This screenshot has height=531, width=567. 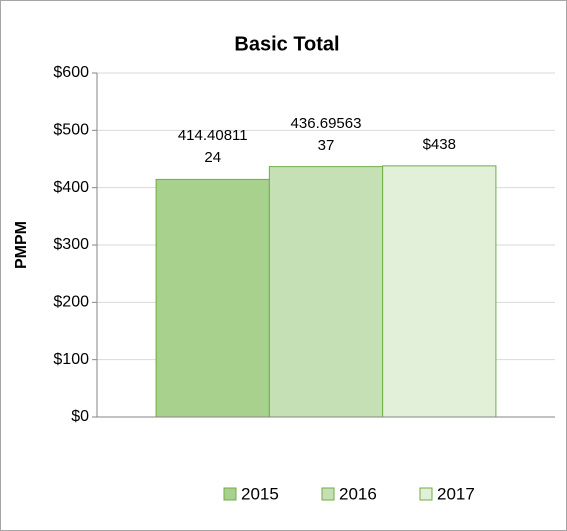 I want to click on value-label-box: 436.6956337, so click(x=326, y=127).